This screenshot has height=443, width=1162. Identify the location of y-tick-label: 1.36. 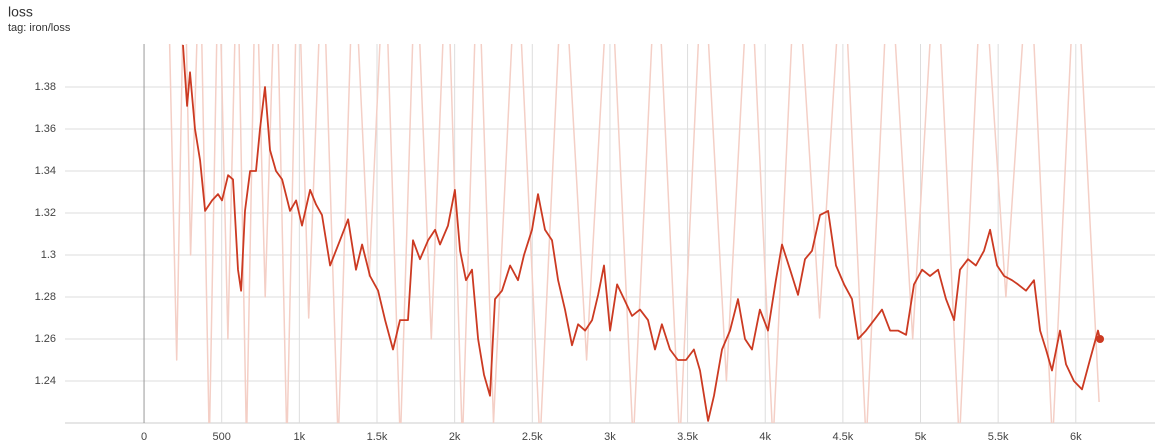
(45, 129).